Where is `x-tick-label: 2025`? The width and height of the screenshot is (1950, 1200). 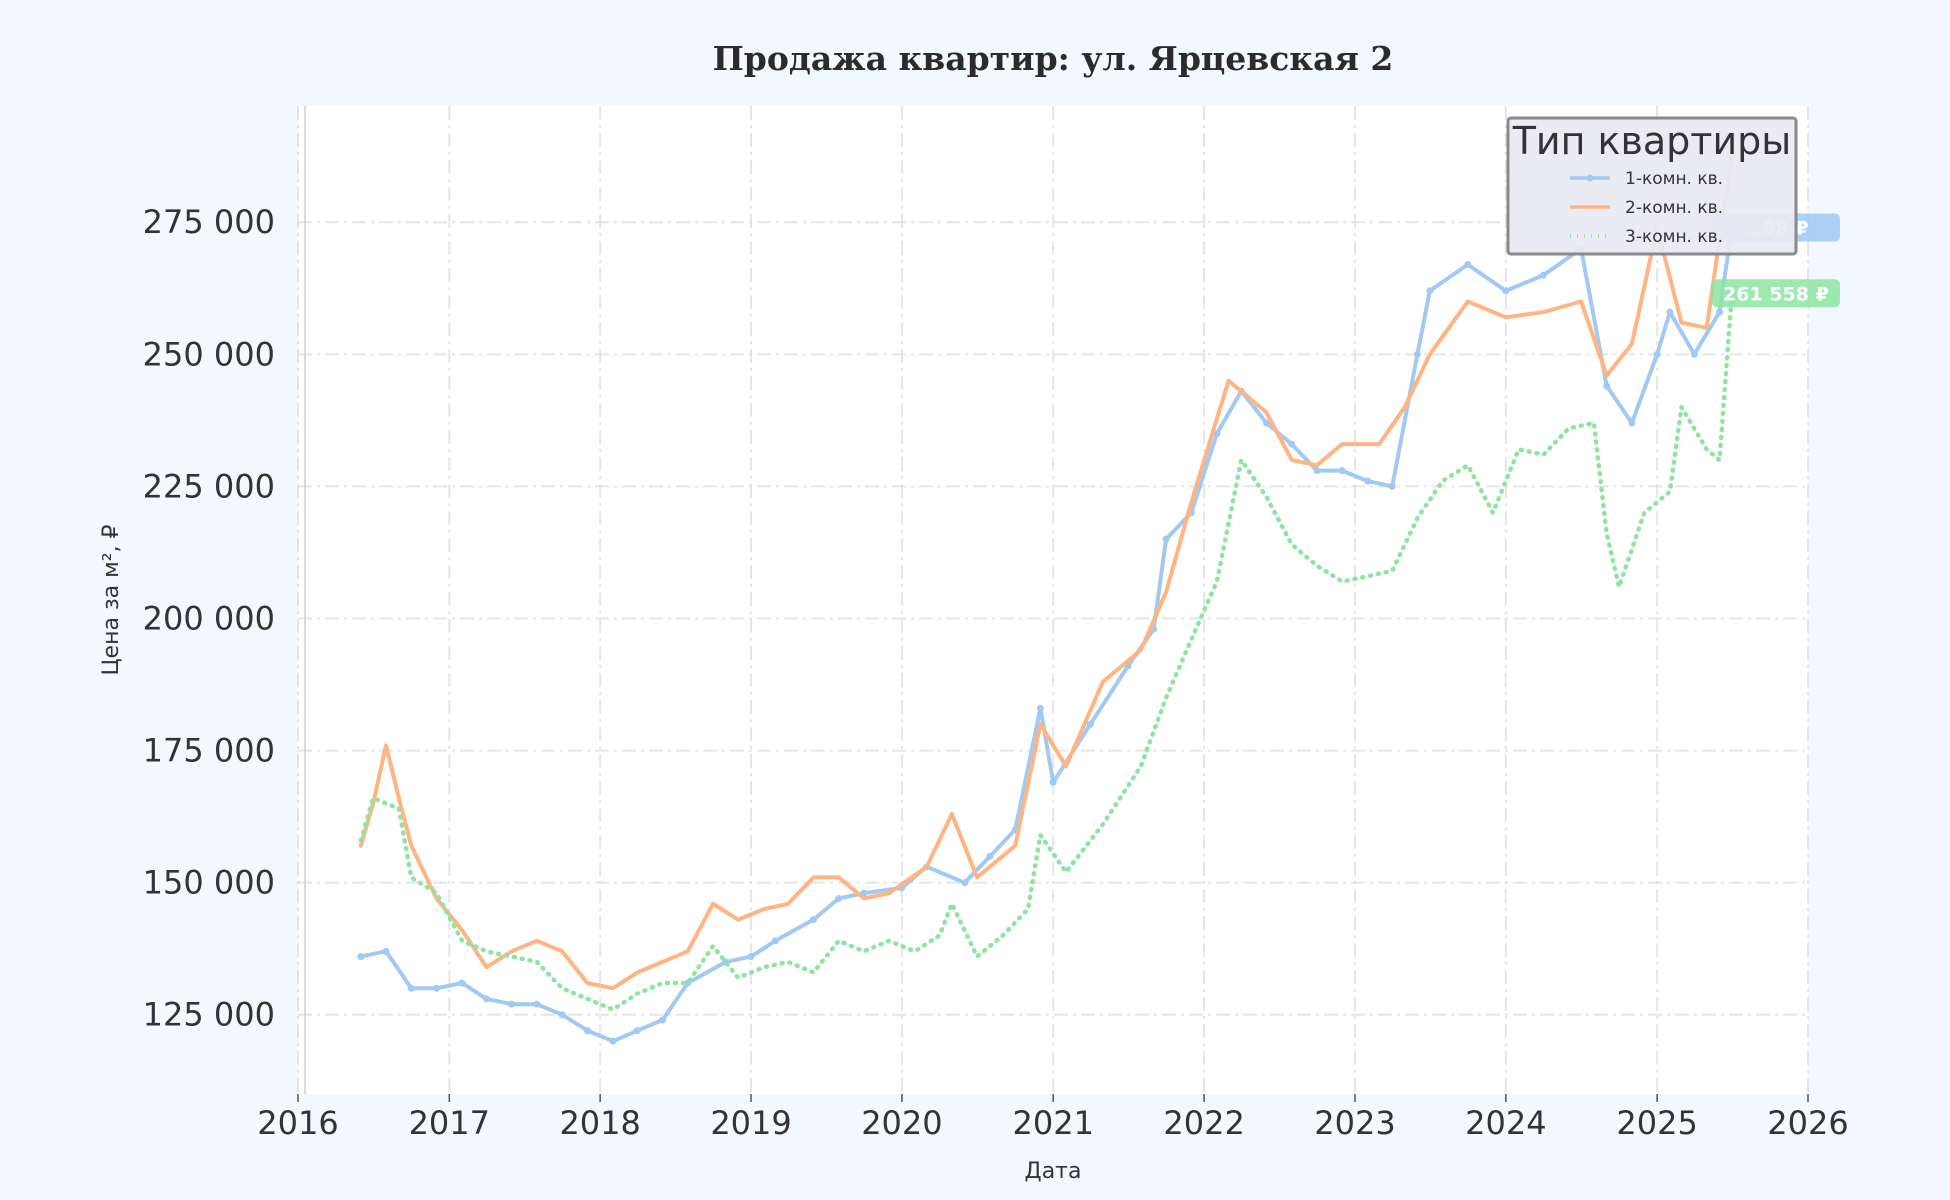 x-tick-label: 2025 is located at coordinates (1656, 1123).